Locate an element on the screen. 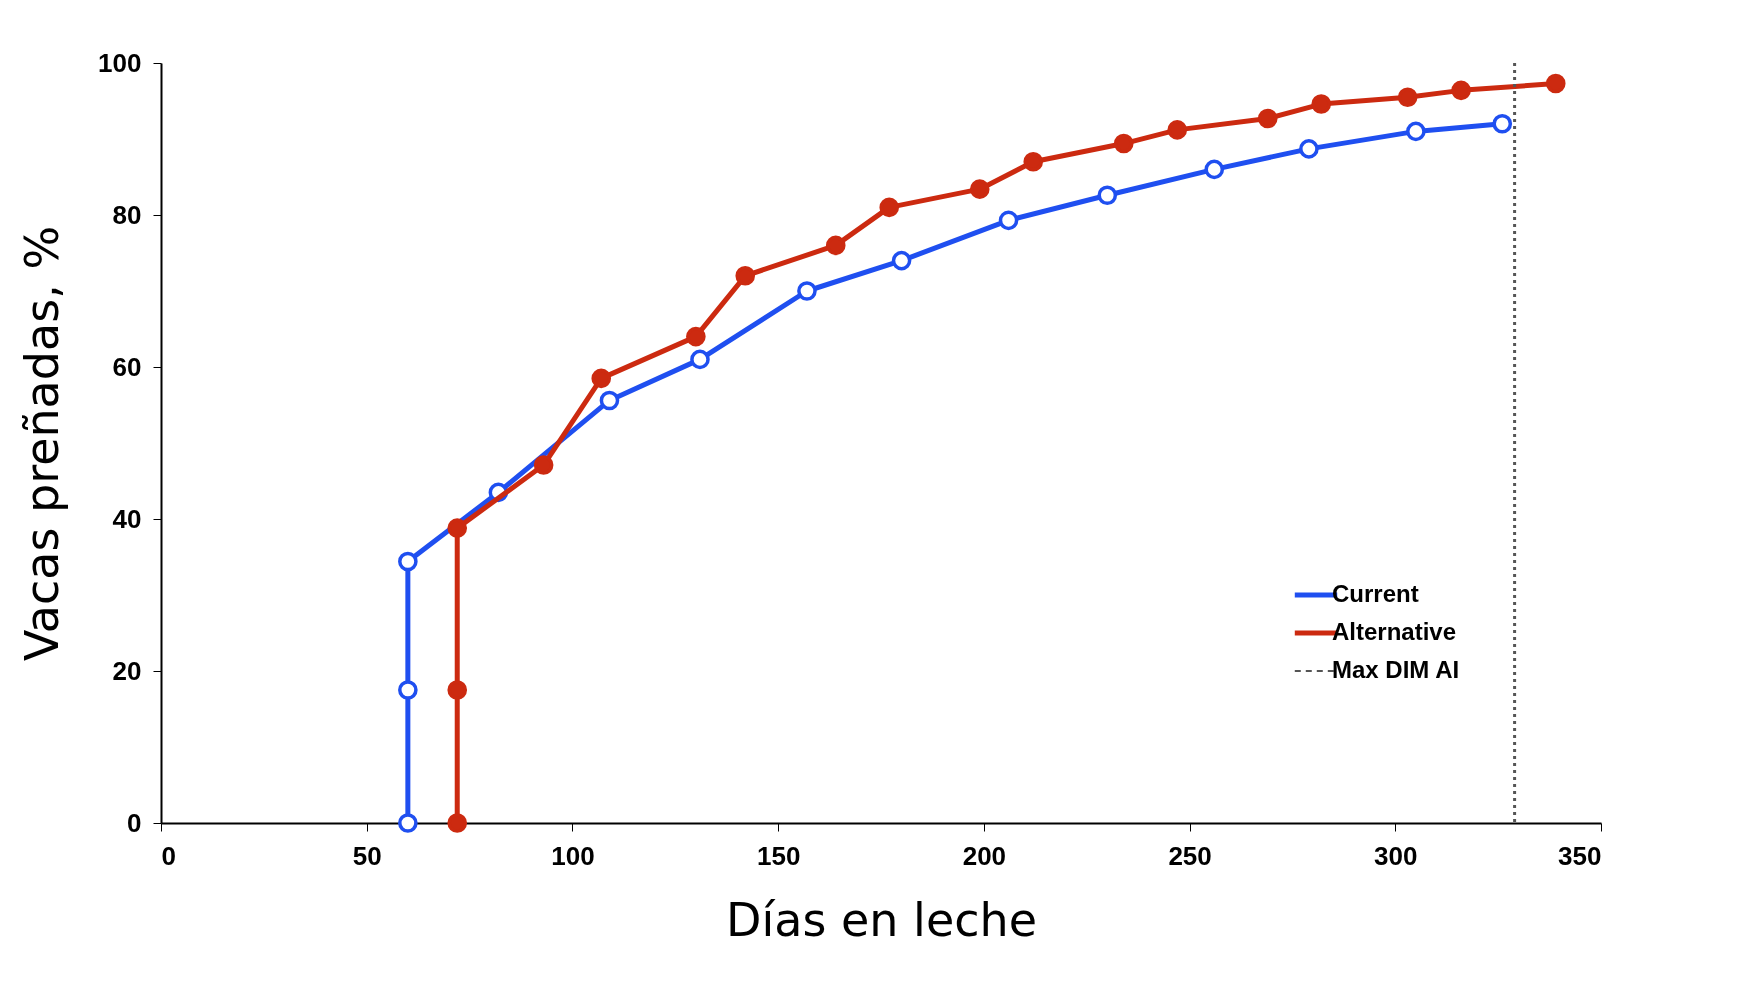 This screenshot has height=1004, width=1742. y-axis-title: Vacas preñadas, % is located at coordinates (42, 443).